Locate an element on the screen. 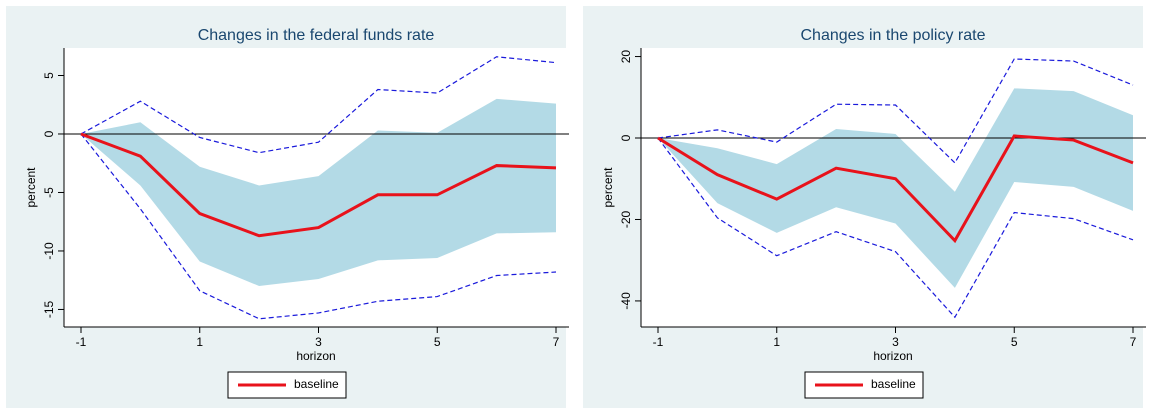  y-tick-label: -10 is located at coordinates (49, 251).